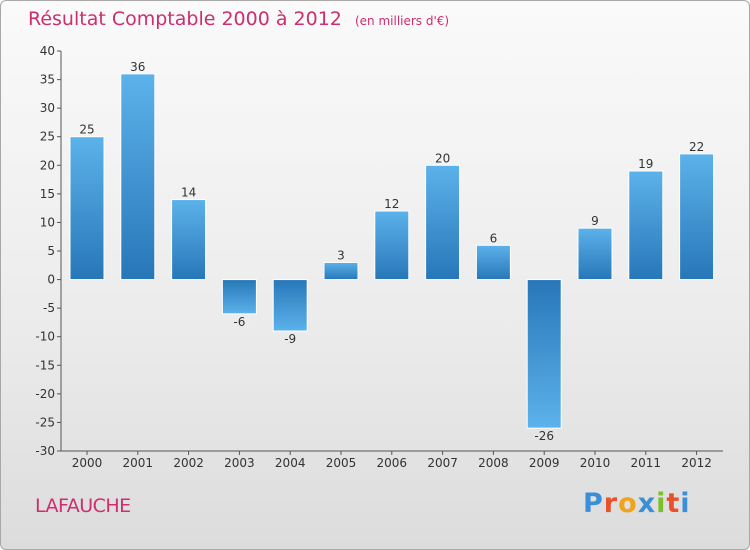 This screenshot has height=550, width=750. Describe the element at coordinates (696, 463) in the screenshot. I see `x-tick-label: 2012` at that location.